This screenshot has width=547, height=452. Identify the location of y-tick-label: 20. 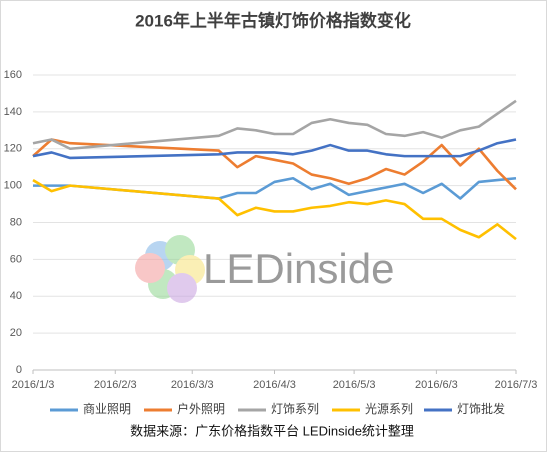
(16, 333).